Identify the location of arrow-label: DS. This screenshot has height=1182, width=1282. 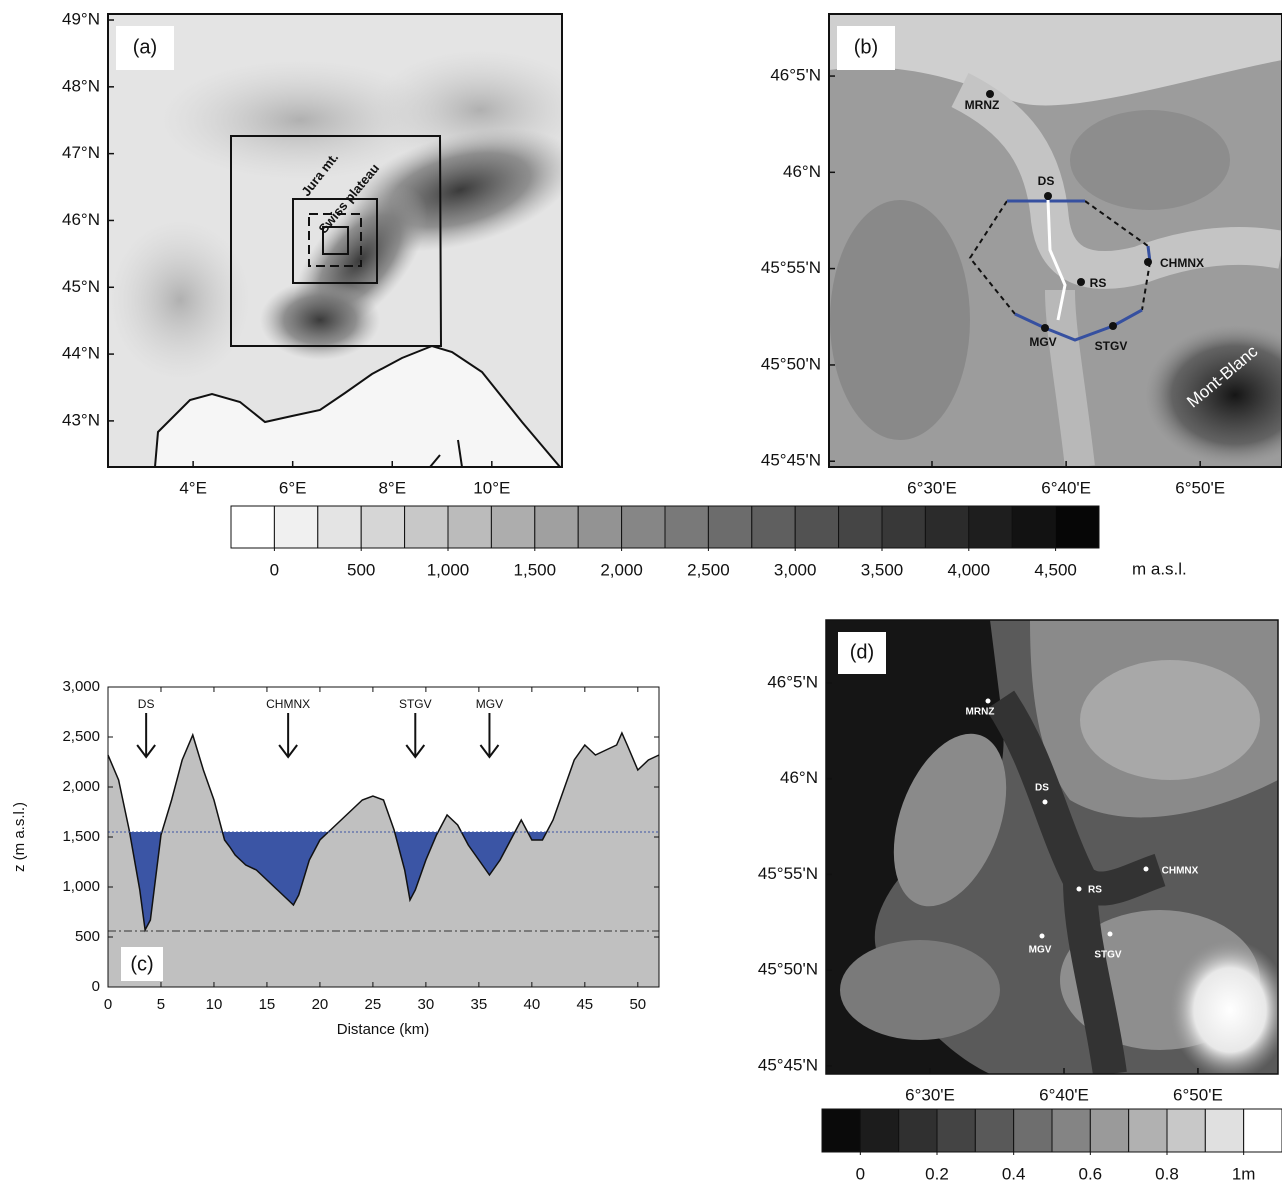
(146, 704).